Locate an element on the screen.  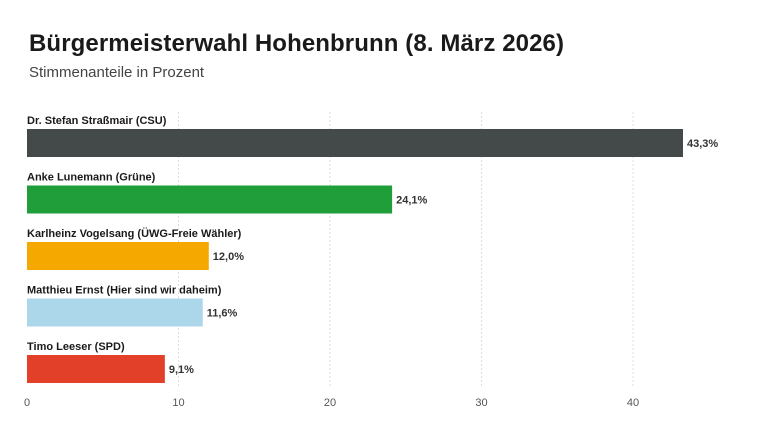
value-label: 9,1% is located at coordinates (181, 370).